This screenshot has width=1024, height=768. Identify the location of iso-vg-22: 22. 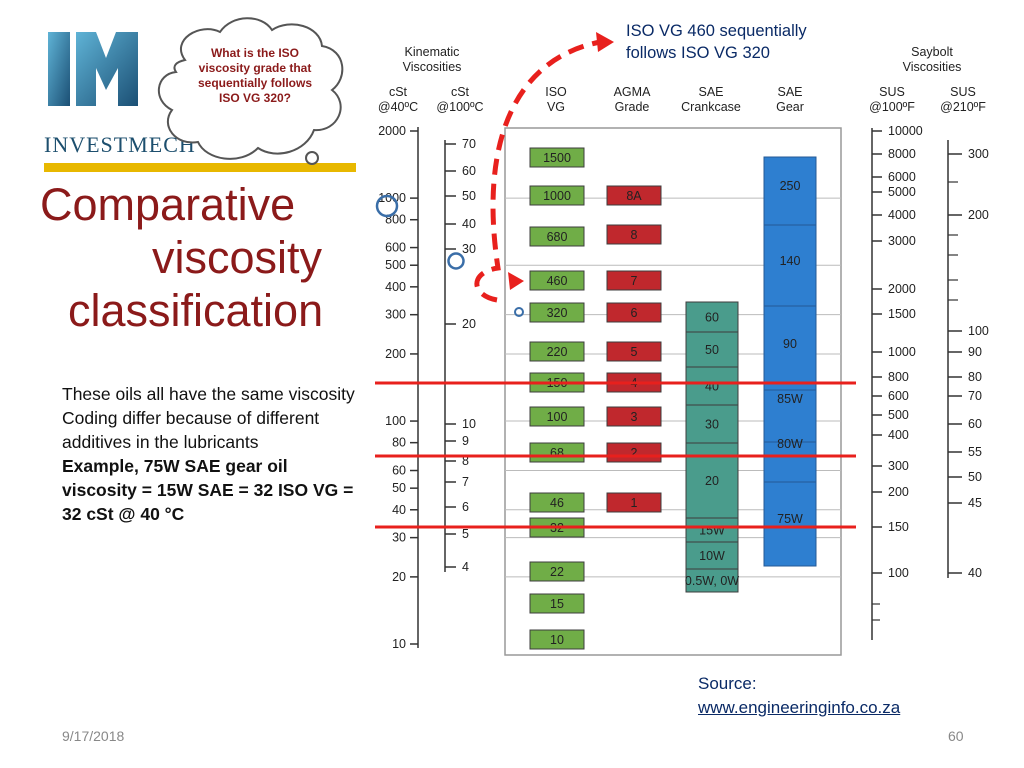
(557, 571).